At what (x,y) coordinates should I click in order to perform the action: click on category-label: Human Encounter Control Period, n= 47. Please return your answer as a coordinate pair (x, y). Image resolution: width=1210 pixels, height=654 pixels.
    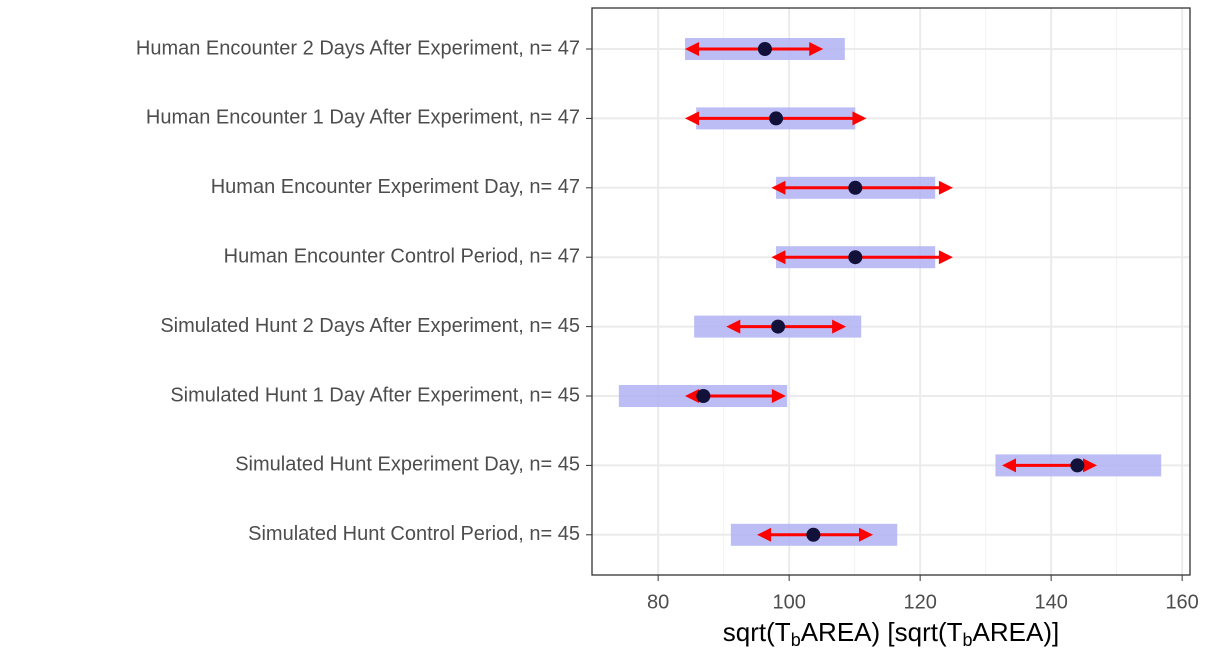
    Looking at the image, I should click on (402, 256).